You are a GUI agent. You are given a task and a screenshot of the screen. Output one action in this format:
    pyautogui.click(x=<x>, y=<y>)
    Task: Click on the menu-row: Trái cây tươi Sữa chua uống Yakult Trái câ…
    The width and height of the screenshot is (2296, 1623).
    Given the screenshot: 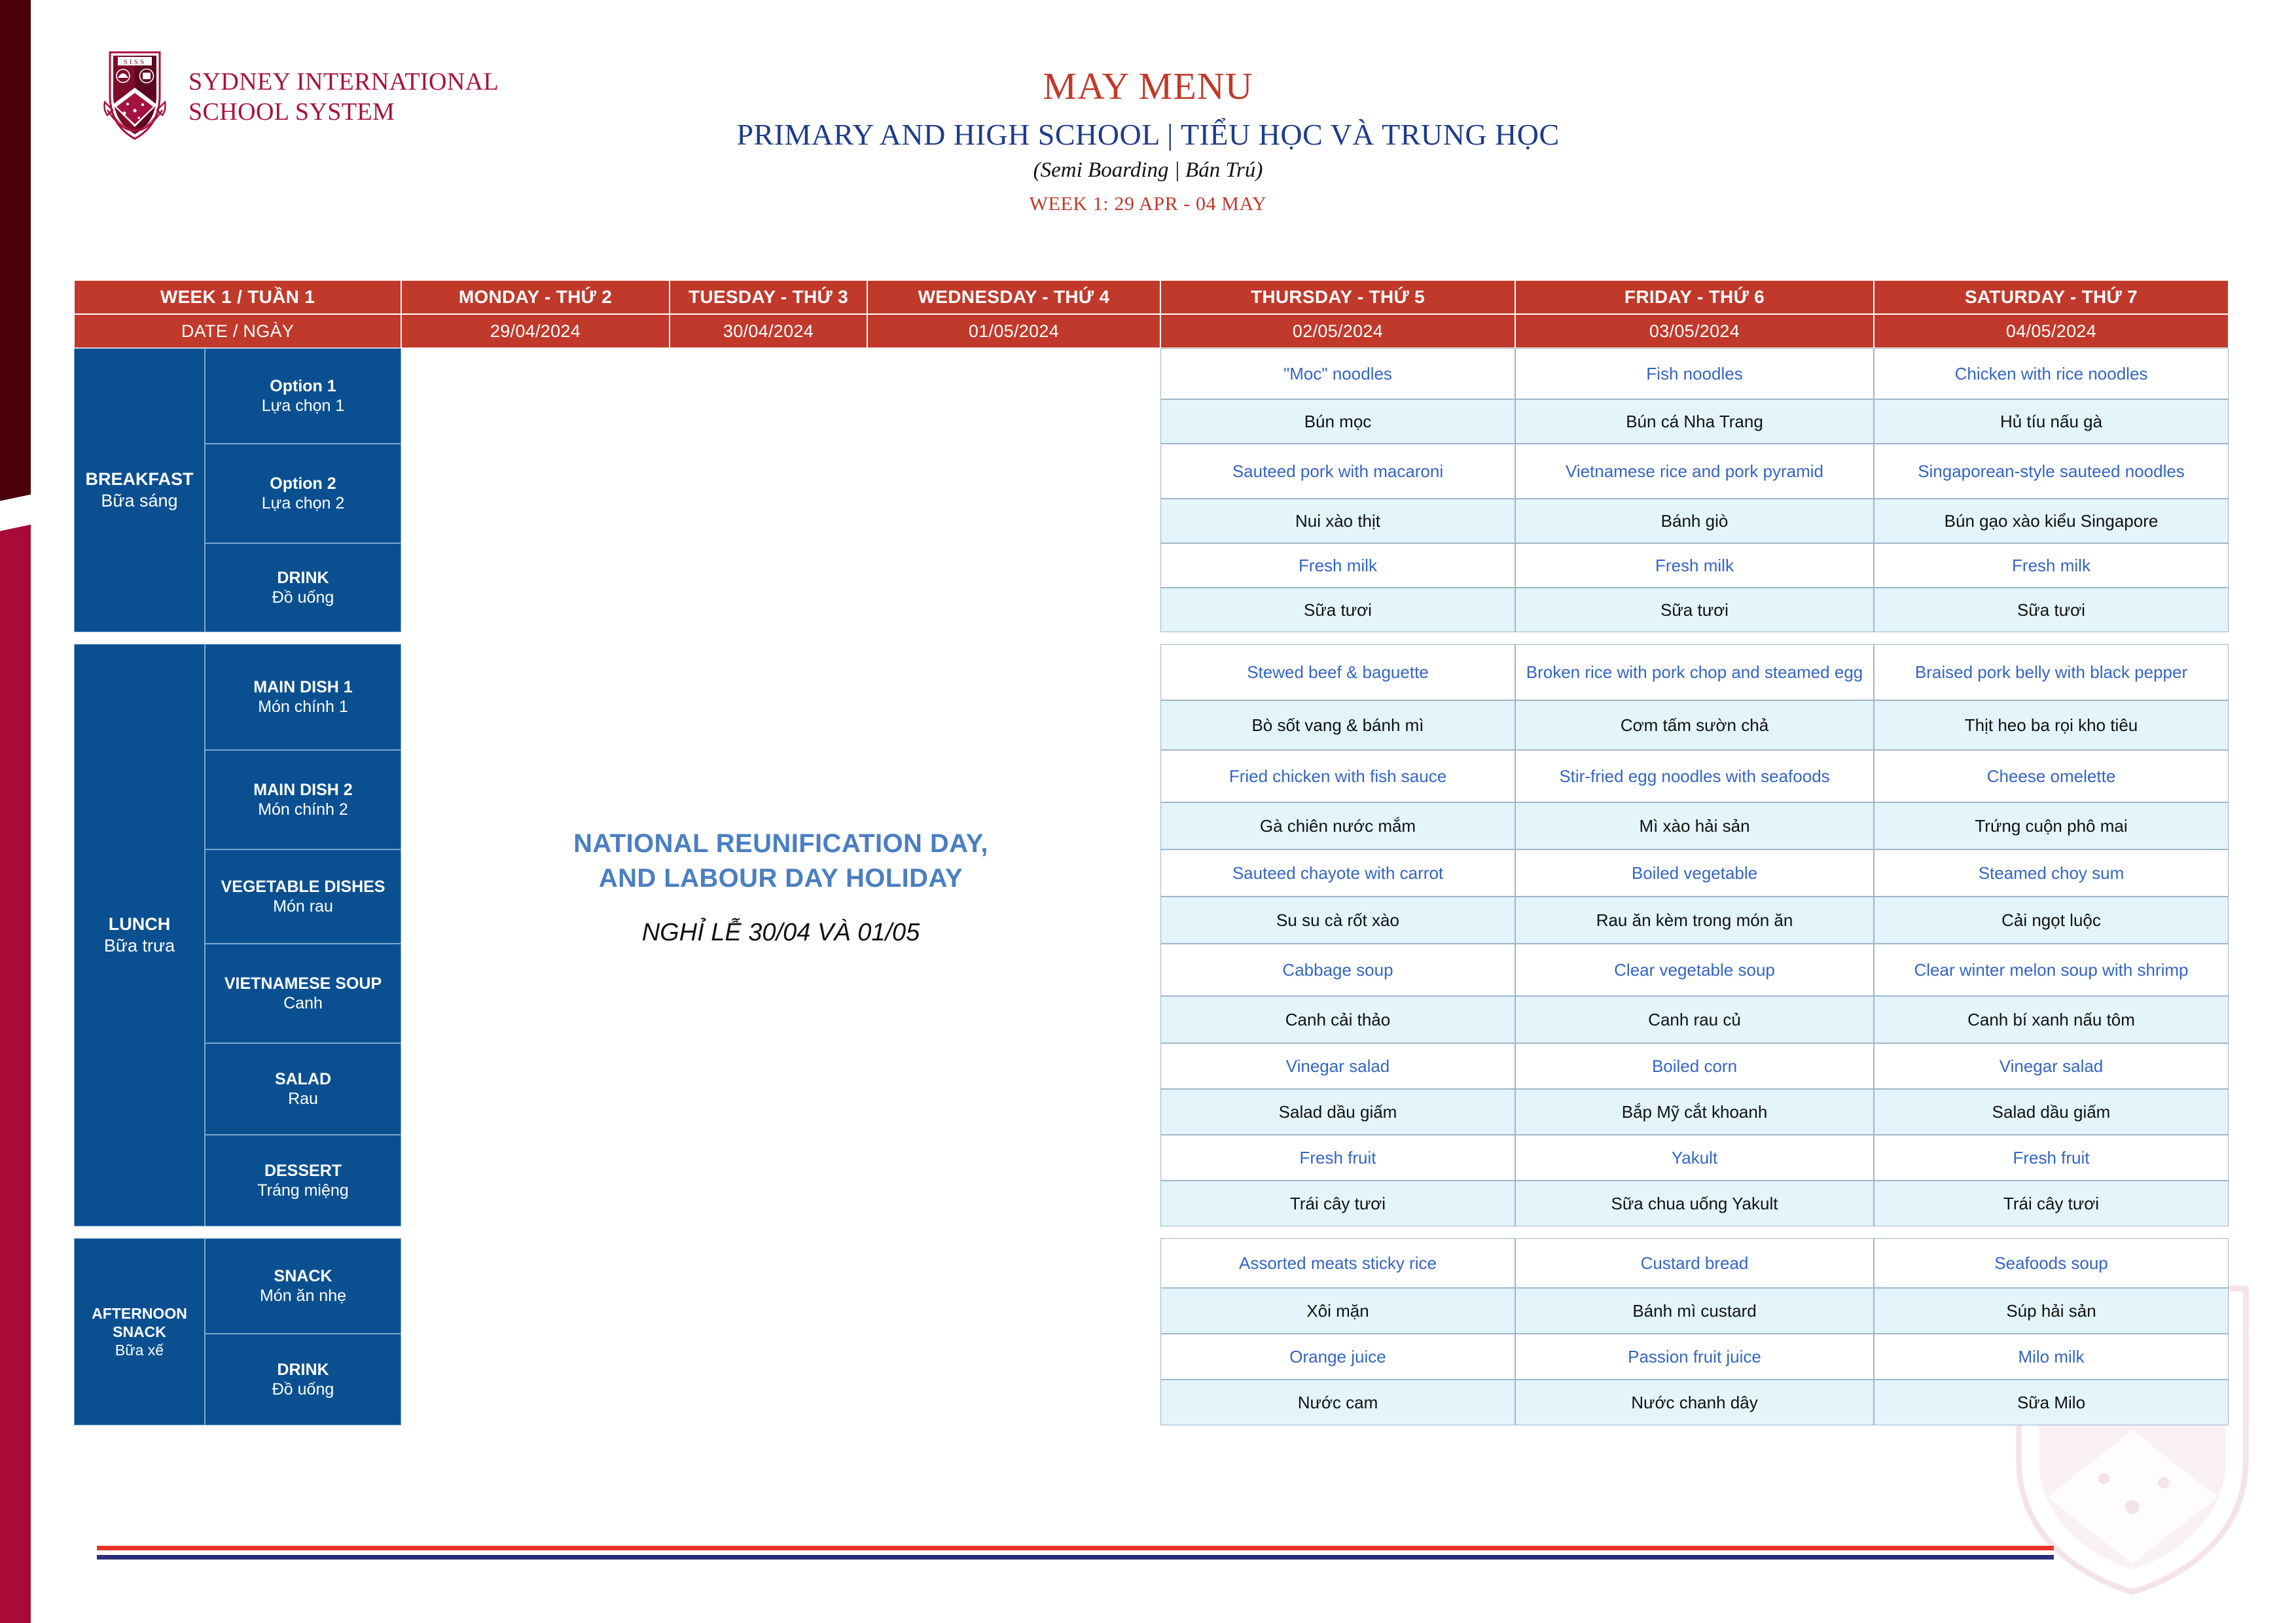 What is the action you would take?
    pyautogui.click(x=1151, y=1203)
    